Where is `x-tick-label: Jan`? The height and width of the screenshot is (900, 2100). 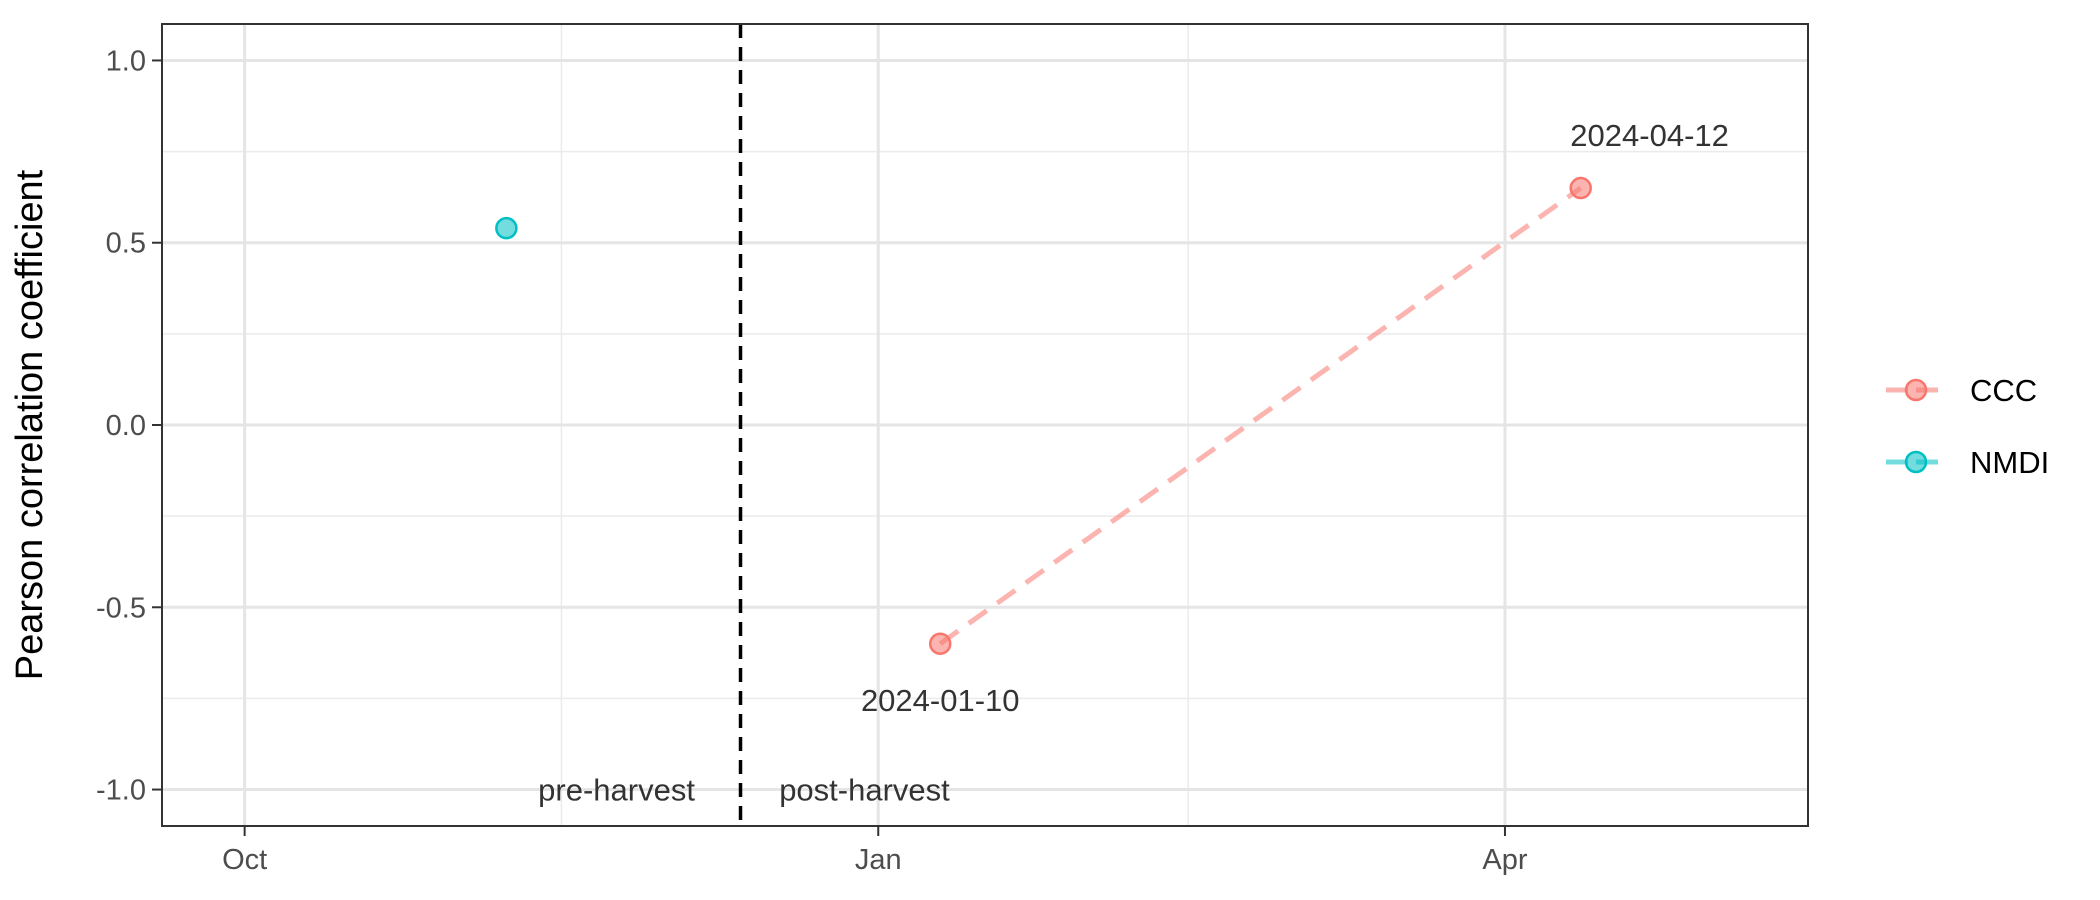
x-tick-label: Jan is located at coordinates (878, 860).